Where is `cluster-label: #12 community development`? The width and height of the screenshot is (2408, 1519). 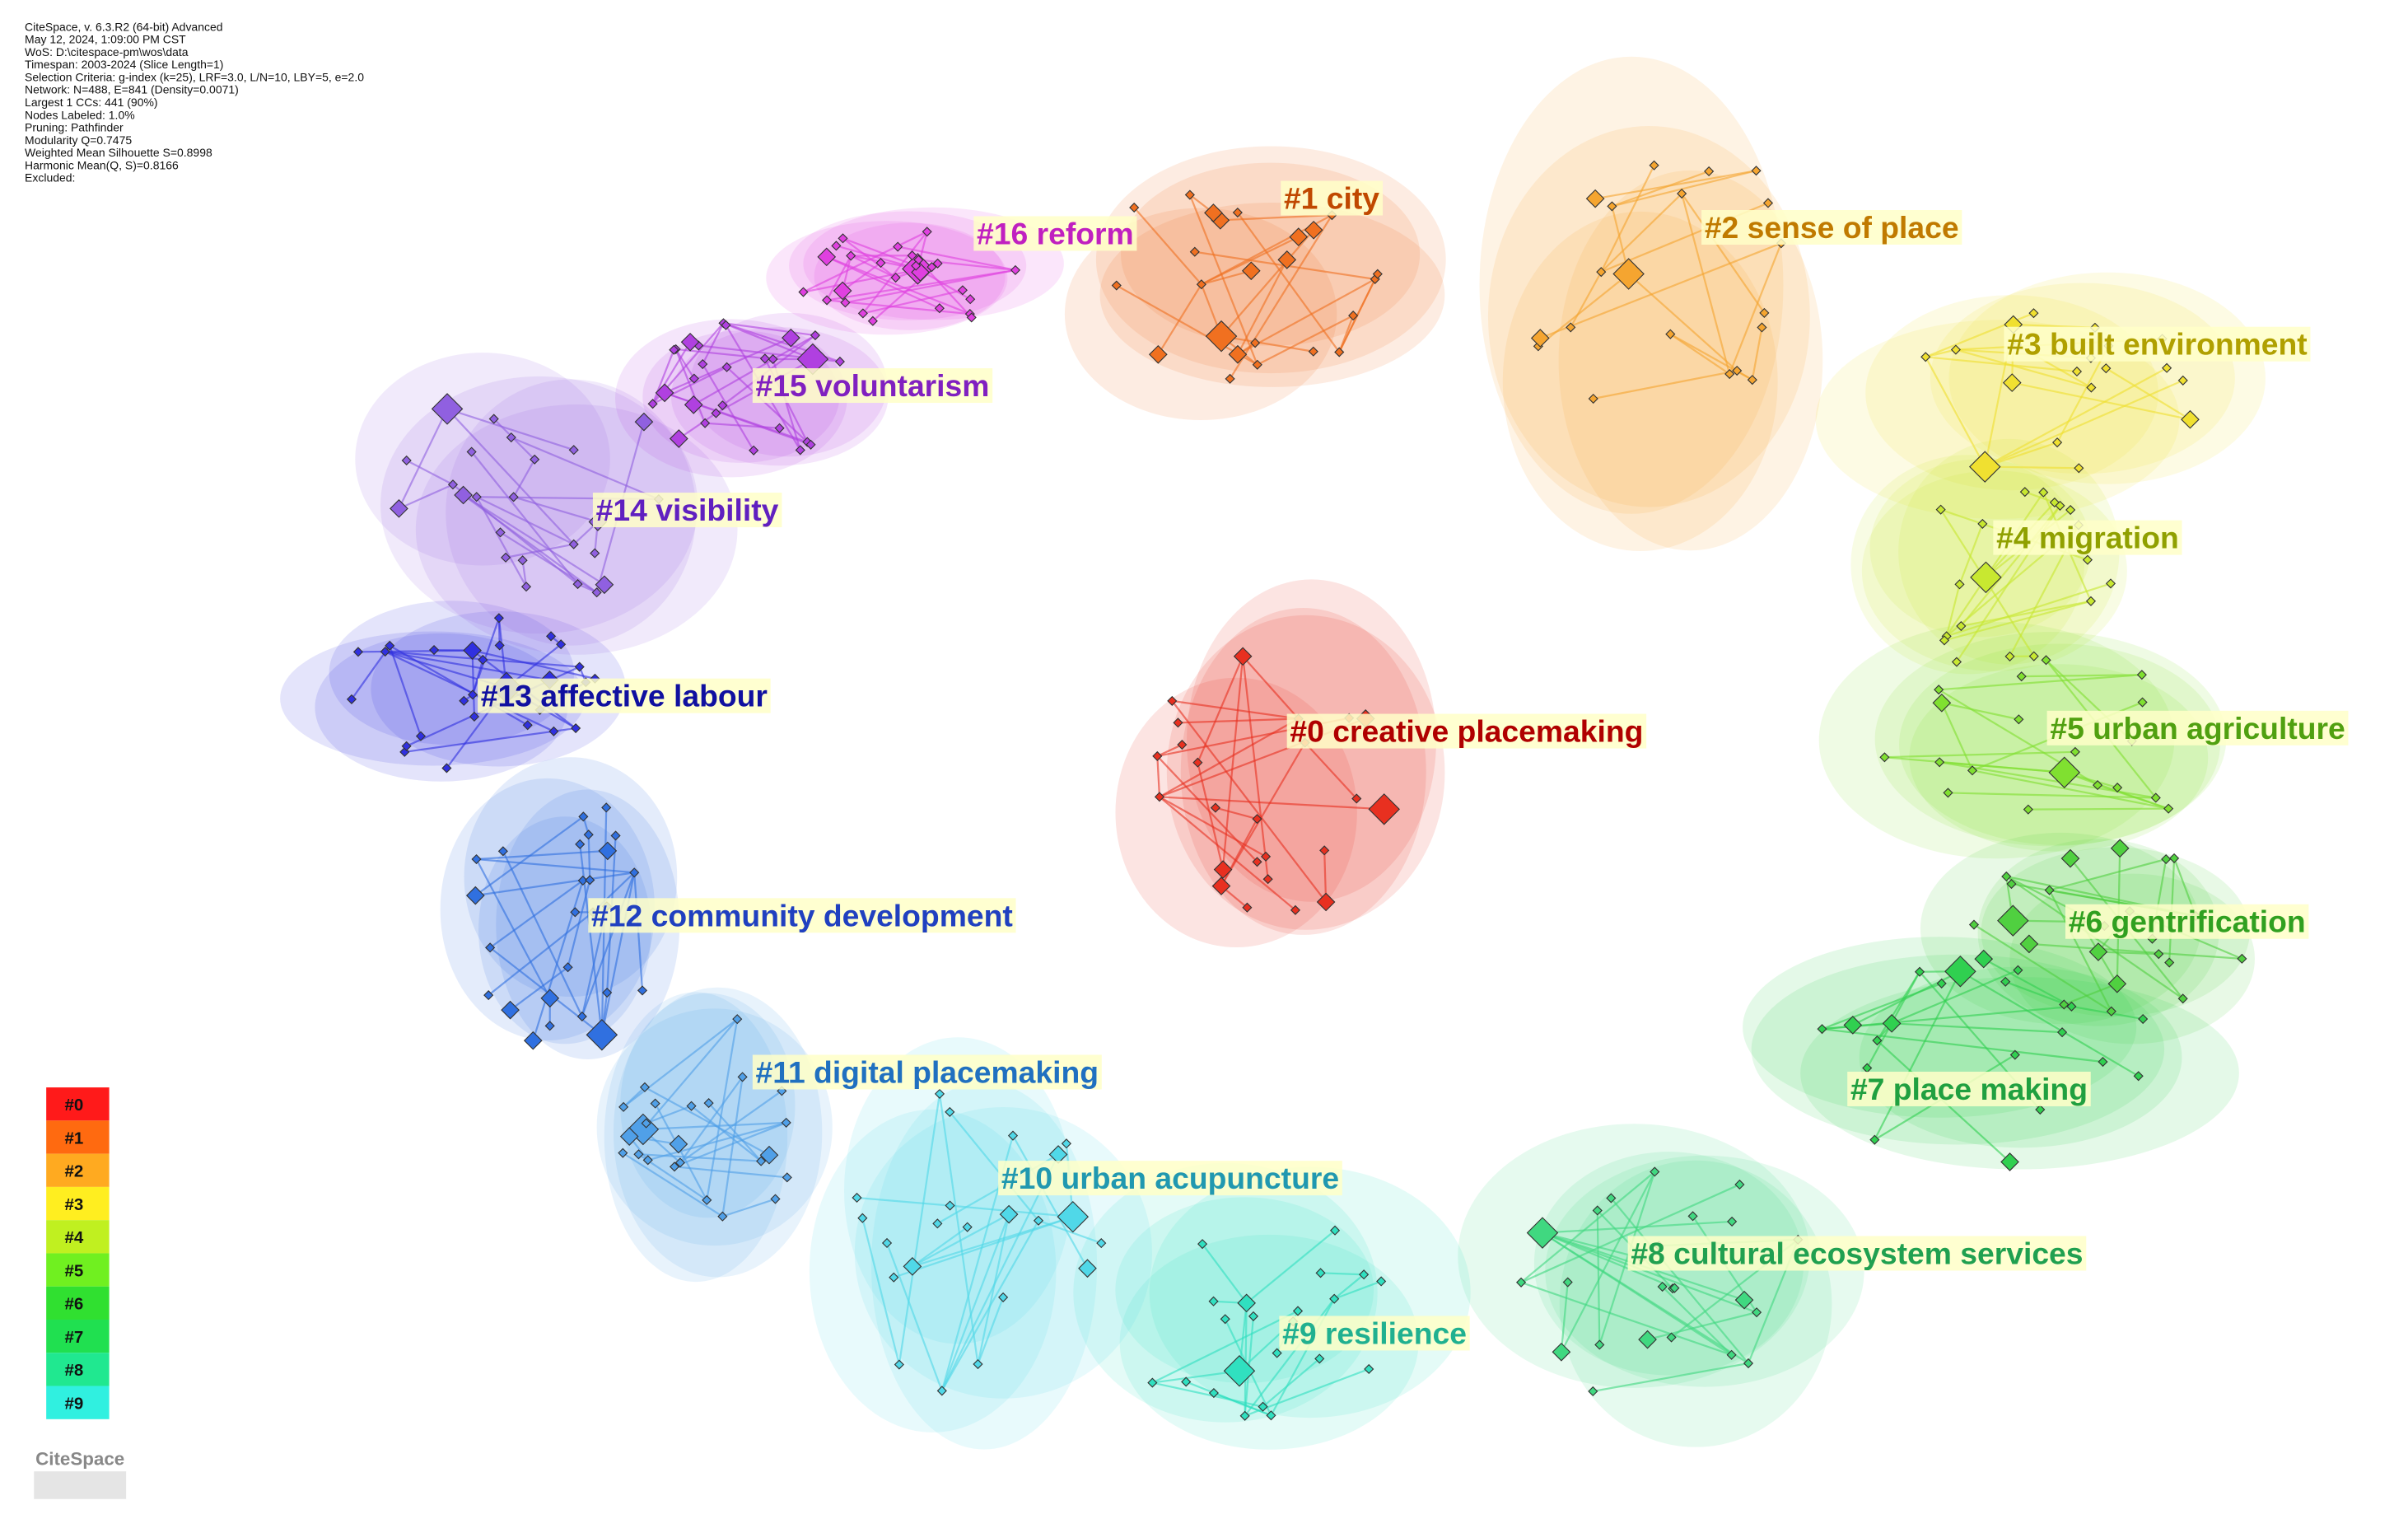
cluster-label: #12 community development is located at coordinates (802, 915).